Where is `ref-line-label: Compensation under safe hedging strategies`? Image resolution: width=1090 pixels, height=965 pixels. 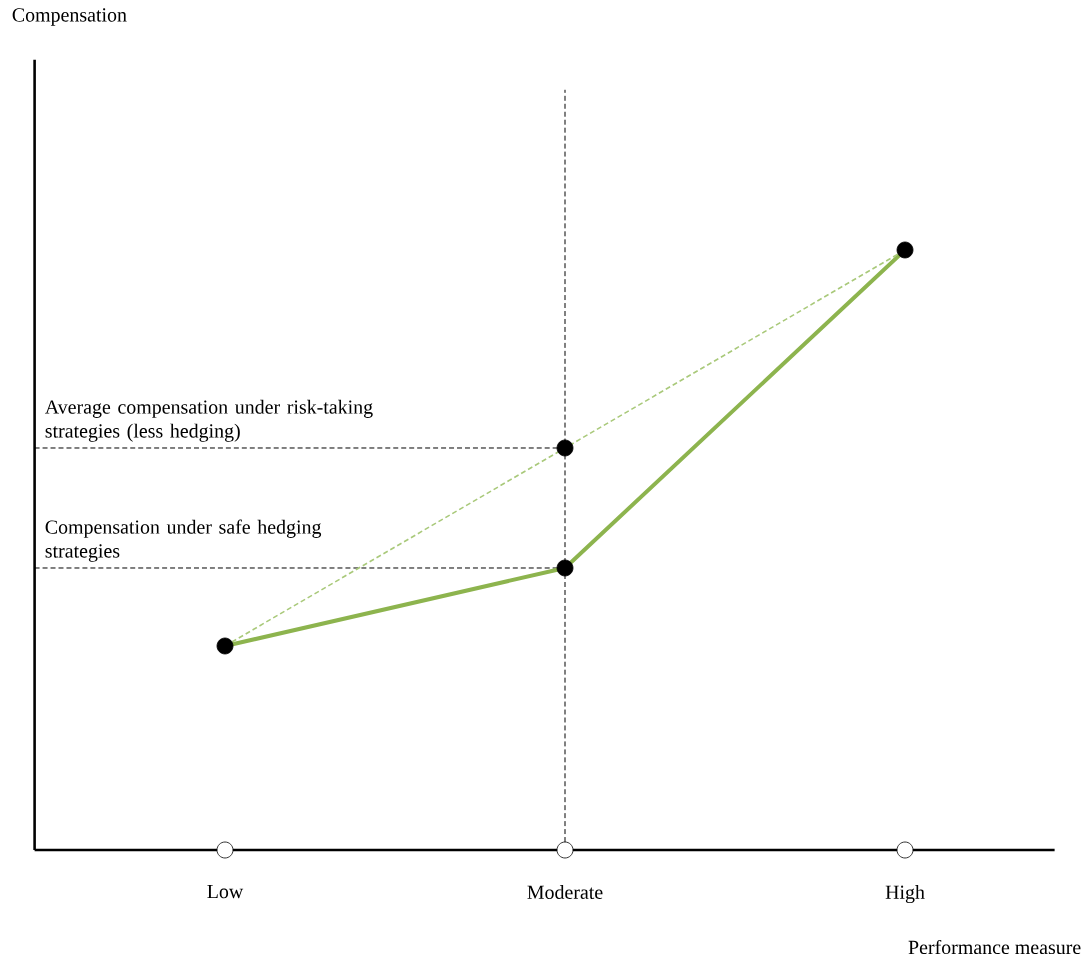
ref-line-label: Compensation under safe hedging strategies is located at coordinates (183, 540).